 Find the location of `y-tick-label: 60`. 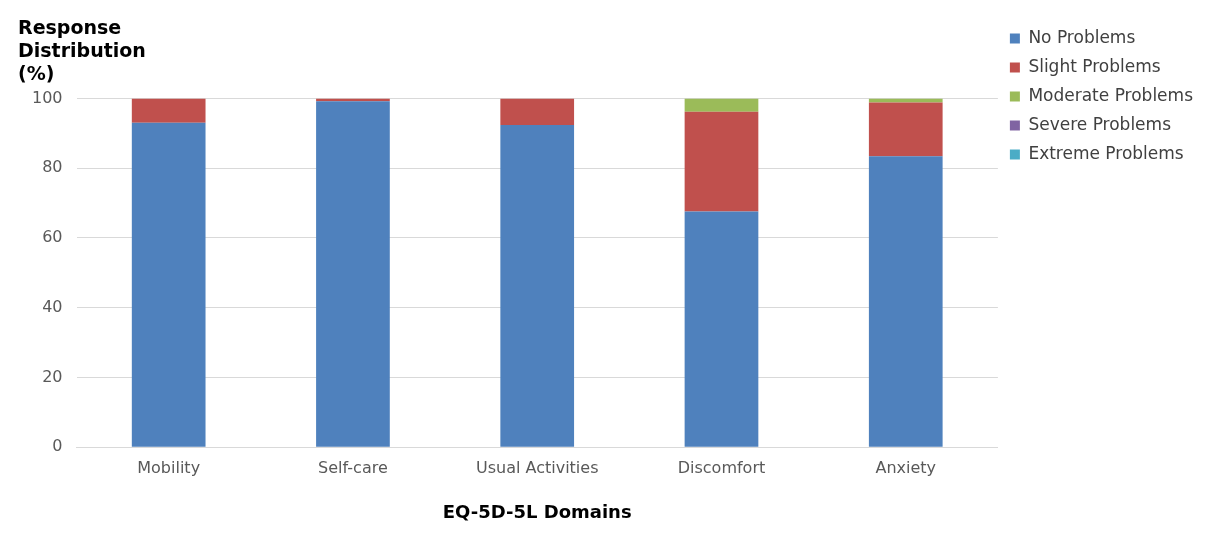

y-tick-label: 60 is located at coordinates (52, 237).